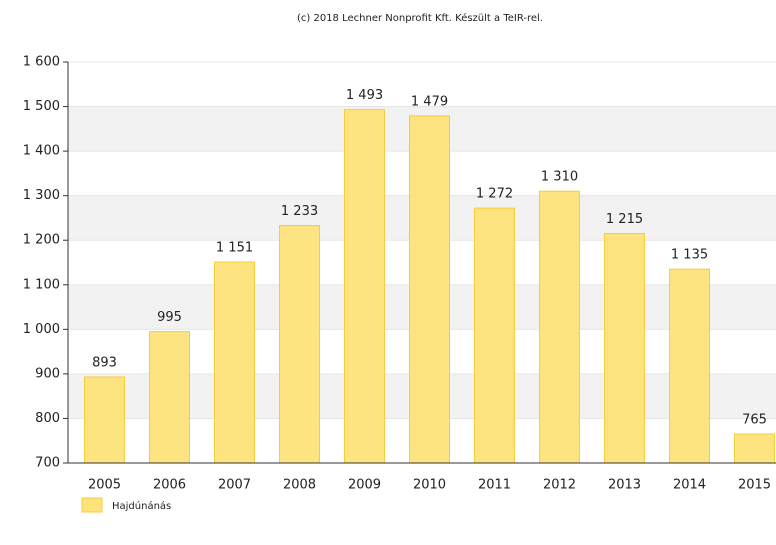  Describe the element at coordinates (234, 485) in the screenshot. I see `x-tick-label: 2007` at that location.